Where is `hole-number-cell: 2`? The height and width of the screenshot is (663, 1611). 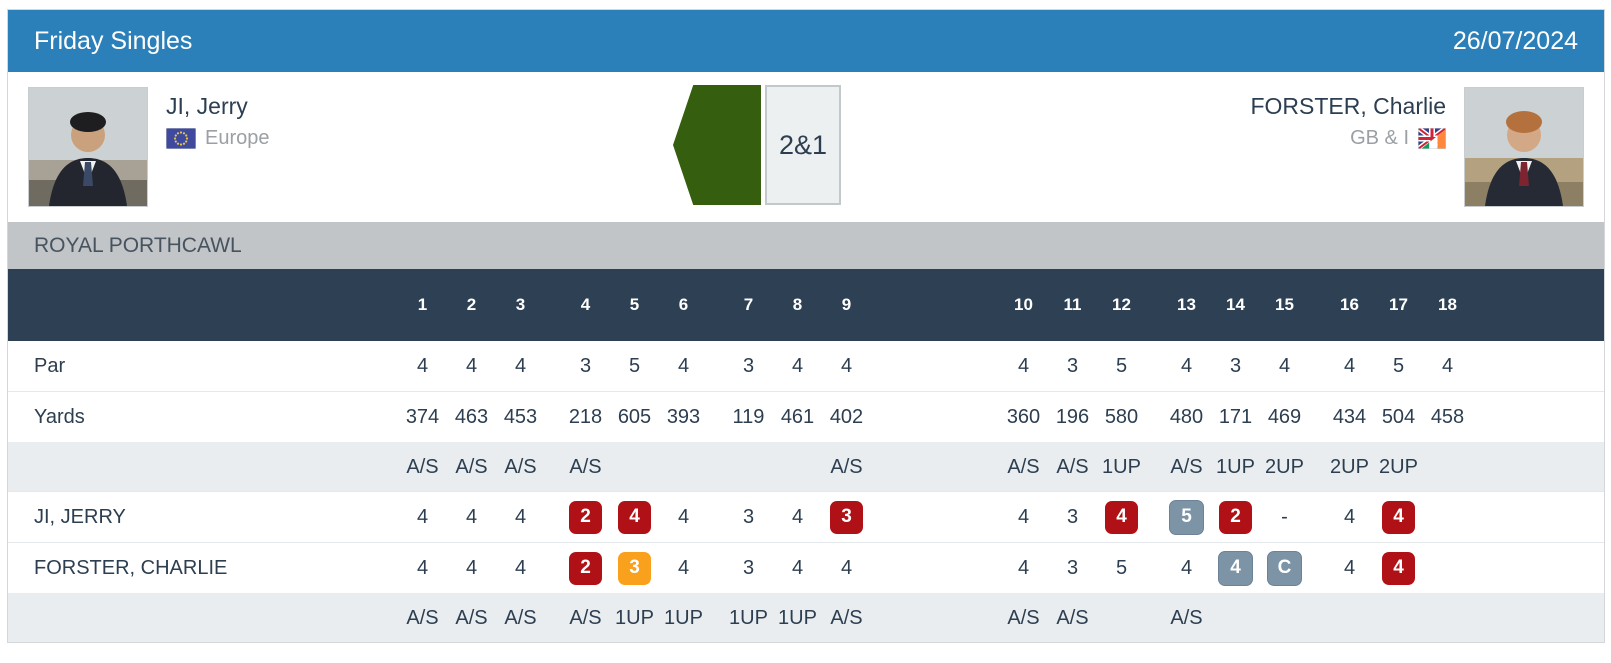 hole-number-cell: 2 is located at coordinates (471, 304).